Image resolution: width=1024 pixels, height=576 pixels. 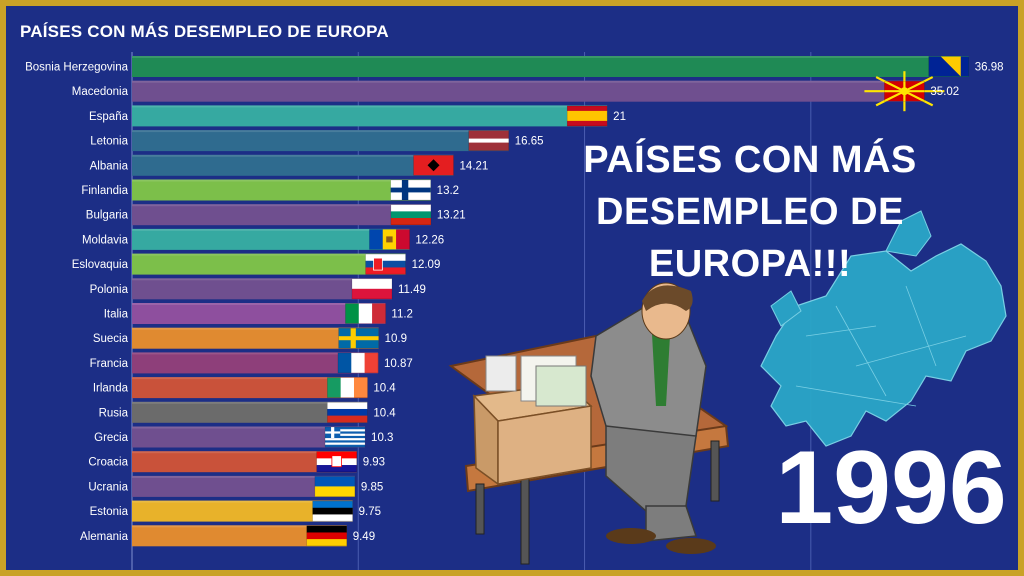 What do you see at coordinates (109, 142) in the screenshot?
I see `category-label: Letonia` at bounding box center [109, 142].